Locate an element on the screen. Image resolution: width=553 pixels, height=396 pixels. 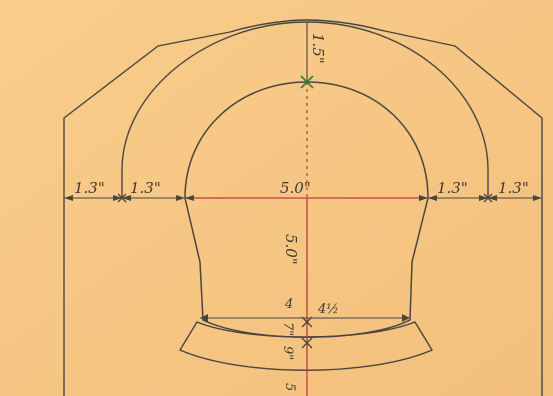
dim-crown: 1.5" is located at coordinates (318, 48).